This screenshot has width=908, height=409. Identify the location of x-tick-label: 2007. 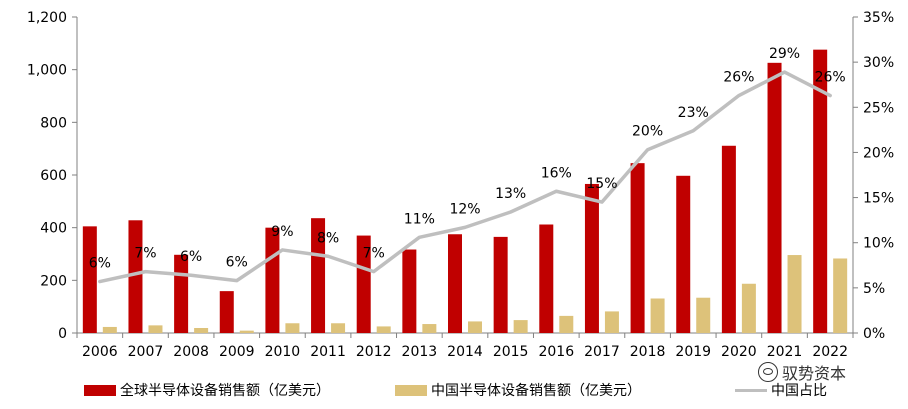
(146, 352).